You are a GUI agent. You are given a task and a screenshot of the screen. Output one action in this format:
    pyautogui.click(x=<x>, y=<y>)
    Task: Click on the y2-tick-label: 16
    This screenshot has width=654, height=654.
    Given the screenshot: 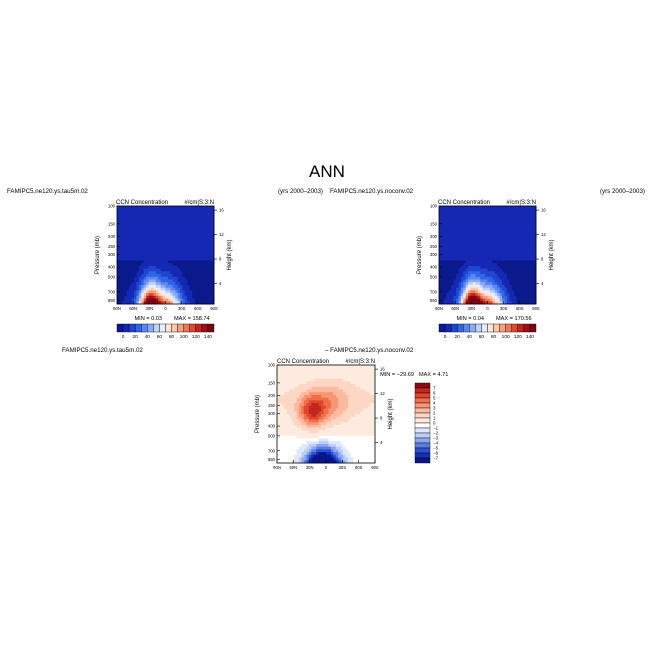 What is the action you would take?
    pyautogui.click(x=543, y=210)
    